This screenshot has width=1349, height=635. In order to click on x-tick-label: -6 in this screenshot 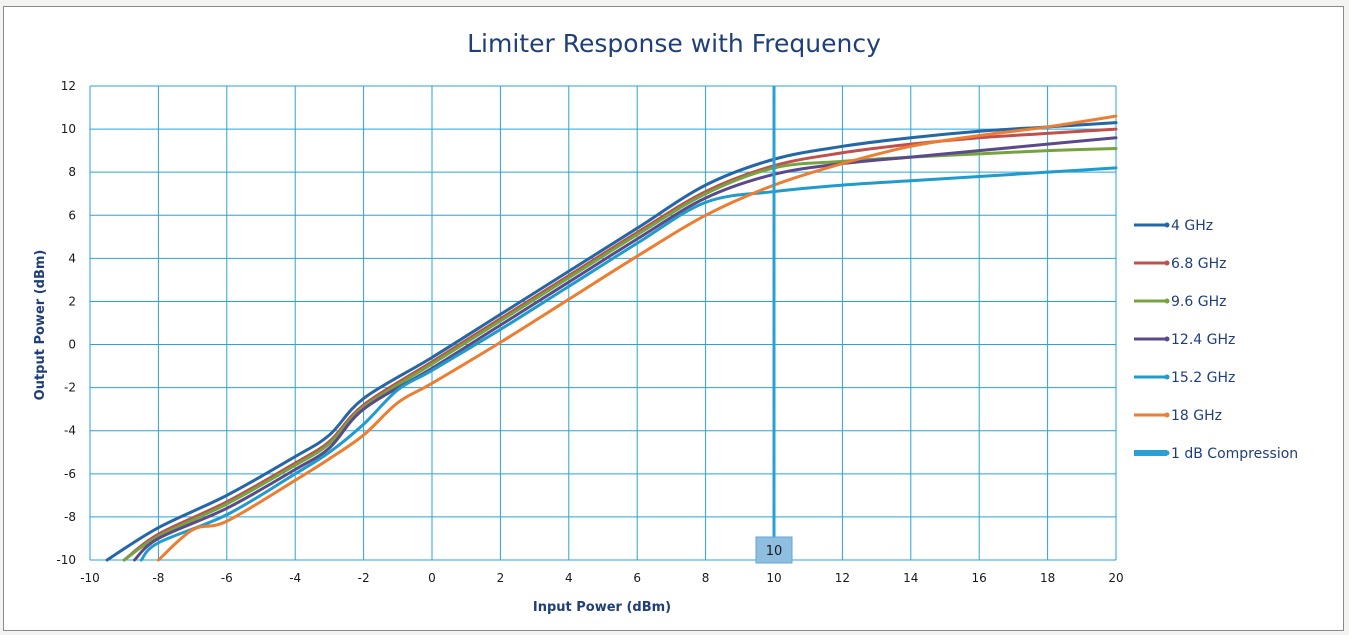, I will do `click(227, 578)`.